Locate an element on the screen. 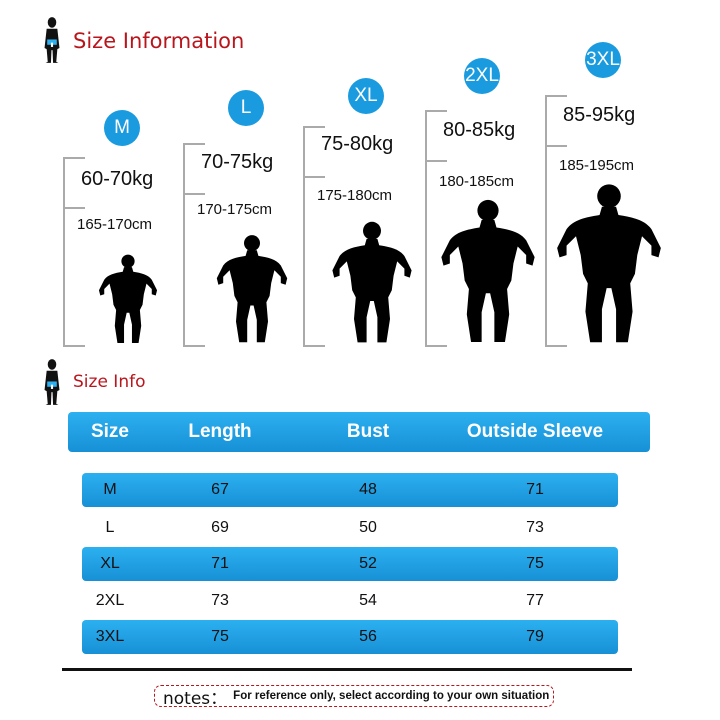 The image size is (720, 720). table-cell: M is located at coordinates (110, 489).